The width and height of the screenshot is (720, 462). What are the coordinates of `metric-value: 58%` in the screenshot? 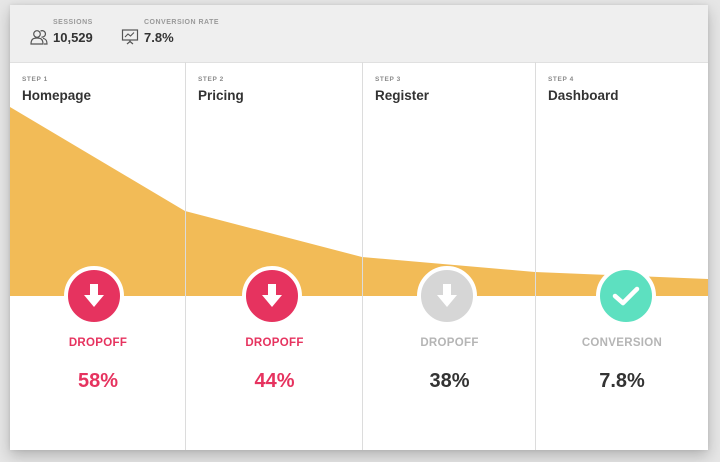 It's located at (98, 381).